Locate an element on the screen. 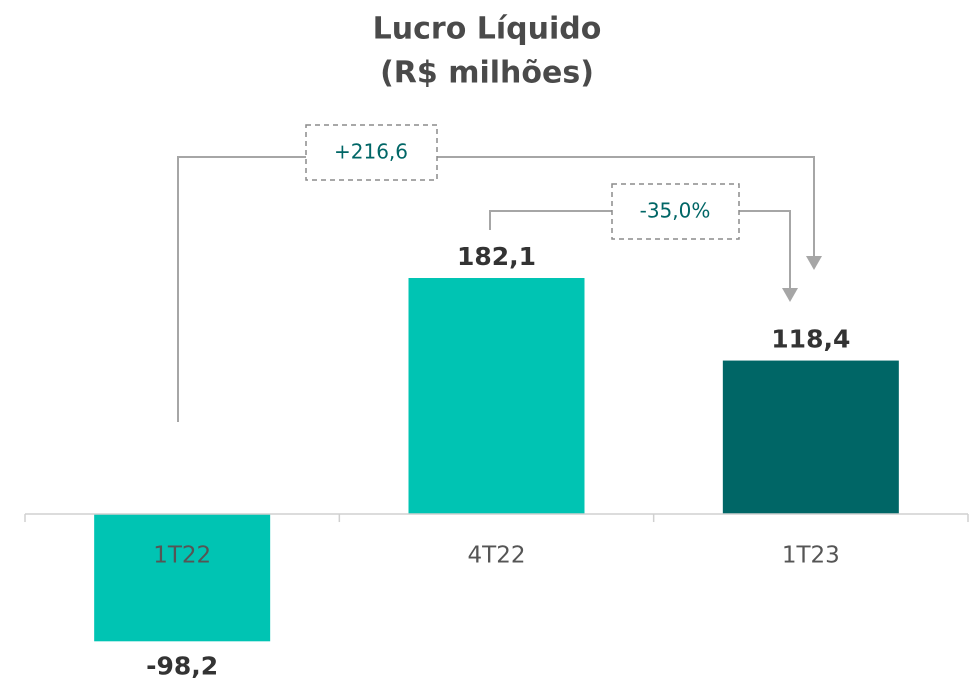  value-label: -98,2 is located at coordinates (182, 665).